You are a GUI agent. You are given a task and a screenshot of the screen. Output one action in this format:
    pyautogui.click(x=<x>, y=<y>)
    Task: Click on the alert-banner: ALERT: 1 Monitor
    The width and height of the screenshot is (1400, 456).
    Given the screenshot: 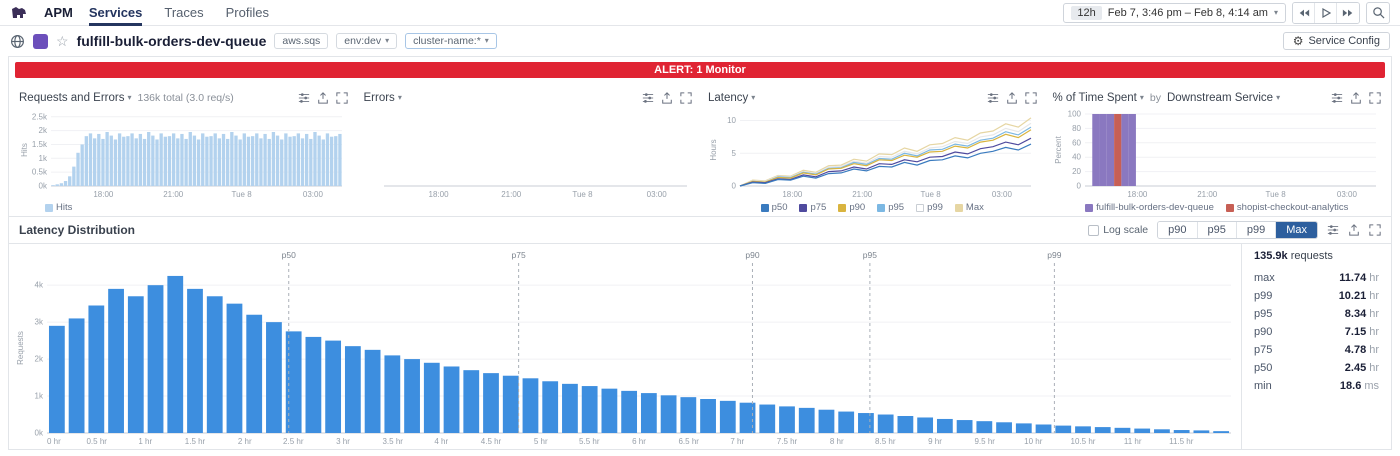 What is the action you would take?
    pyautogui.click(x=700, y=70)
    